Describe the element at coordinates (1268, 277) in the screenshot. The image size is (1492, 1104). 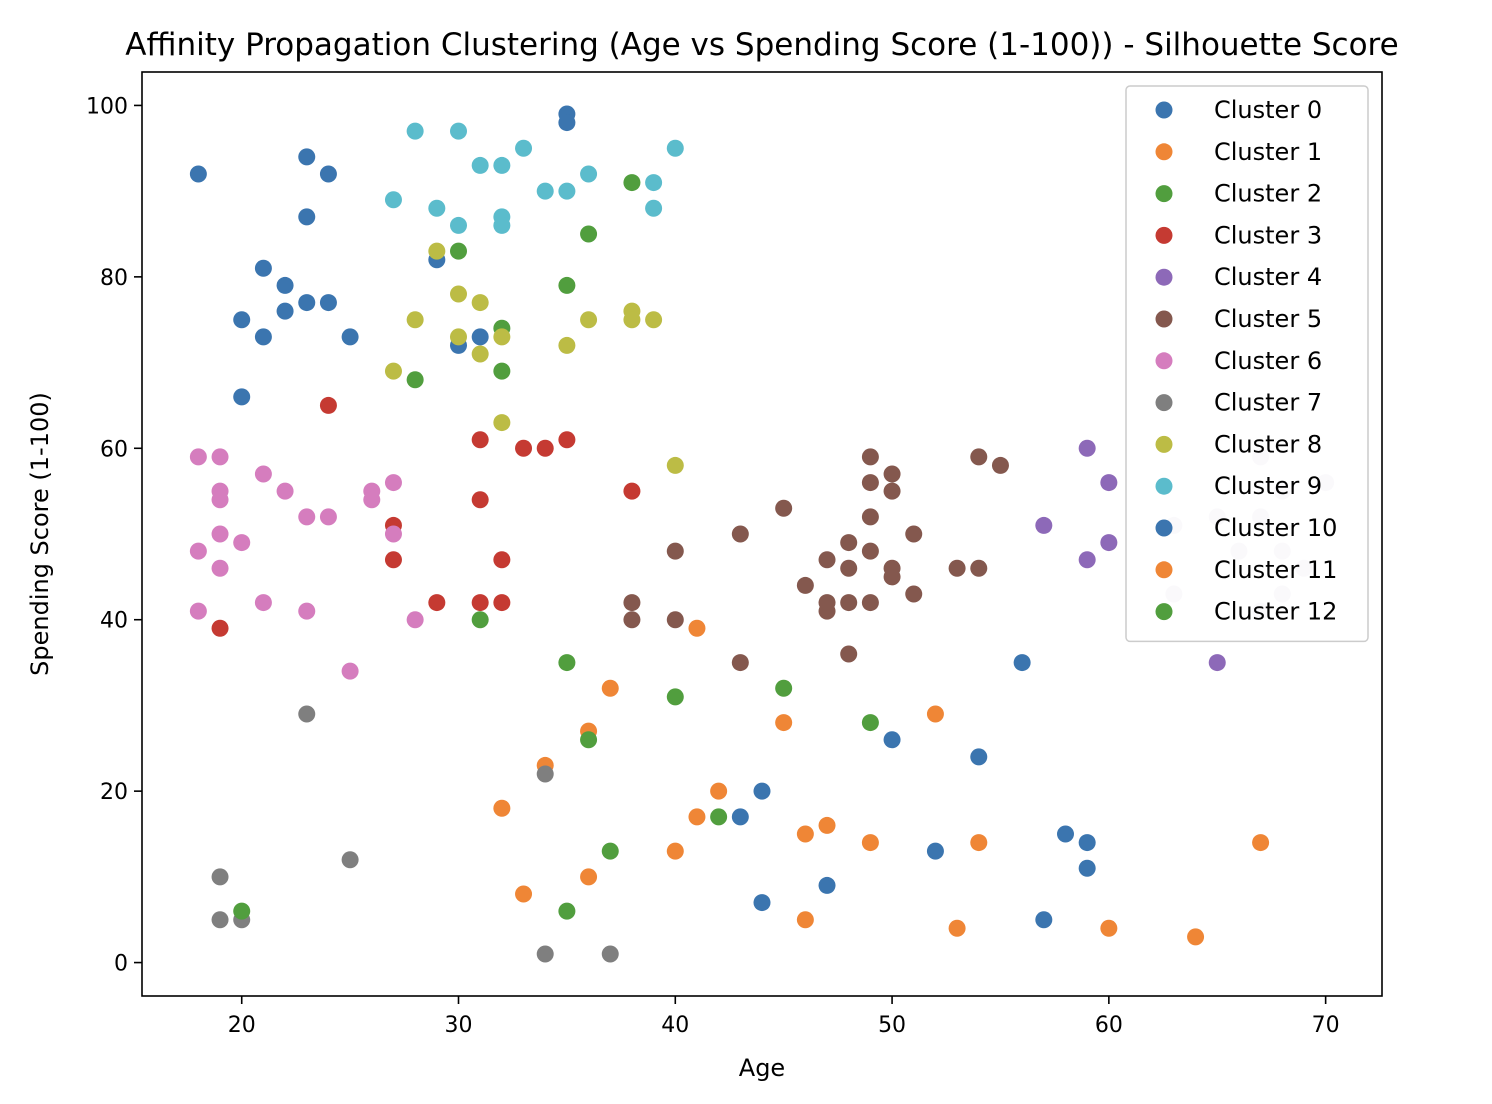
I see `legend-label: Cluster 4` at that location.